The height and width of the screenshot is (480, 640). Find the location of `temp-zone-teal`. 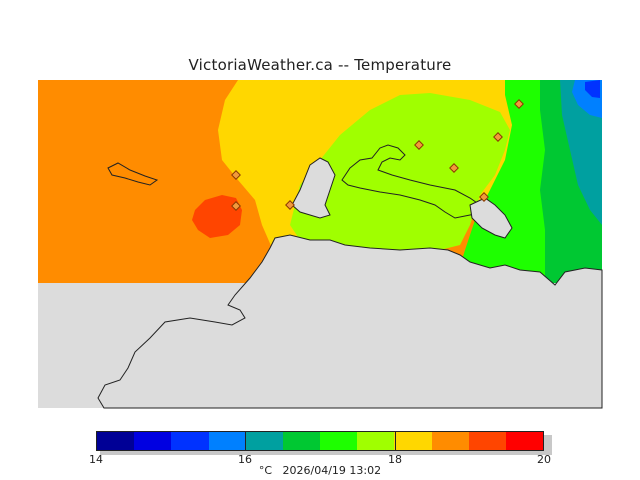

temp-zone-teal is located at coordinates (581, 152).